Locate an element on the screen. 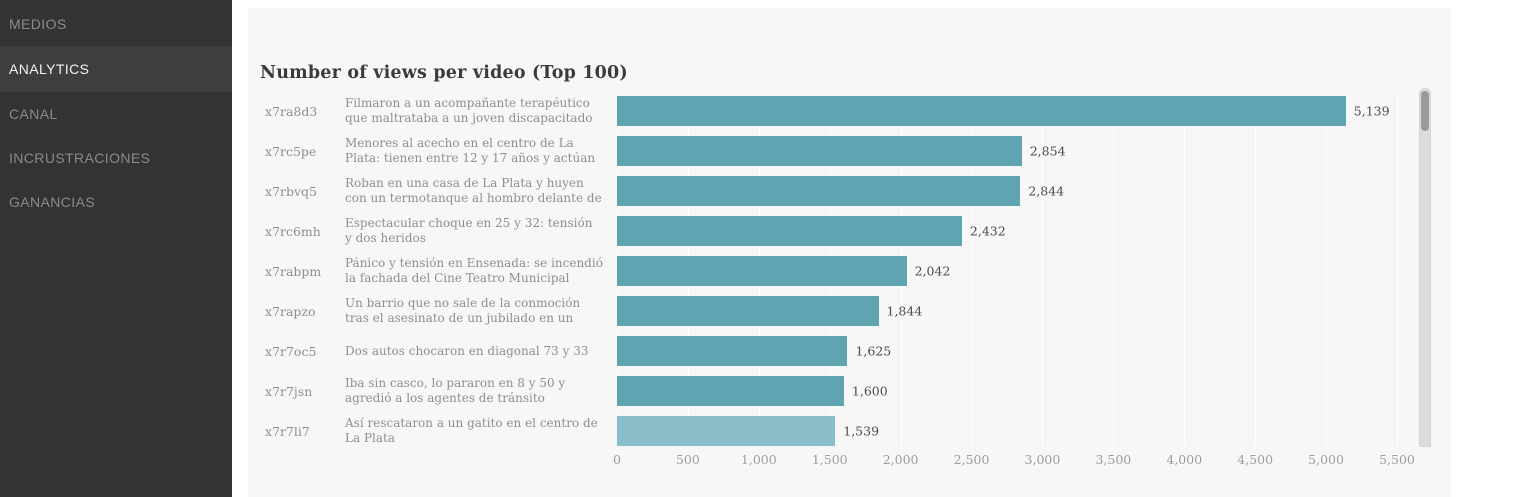 The height and width of the screenshot is (497, 1526). x-axis-tick-label: 2,500 is located at coordinates (971, 459).